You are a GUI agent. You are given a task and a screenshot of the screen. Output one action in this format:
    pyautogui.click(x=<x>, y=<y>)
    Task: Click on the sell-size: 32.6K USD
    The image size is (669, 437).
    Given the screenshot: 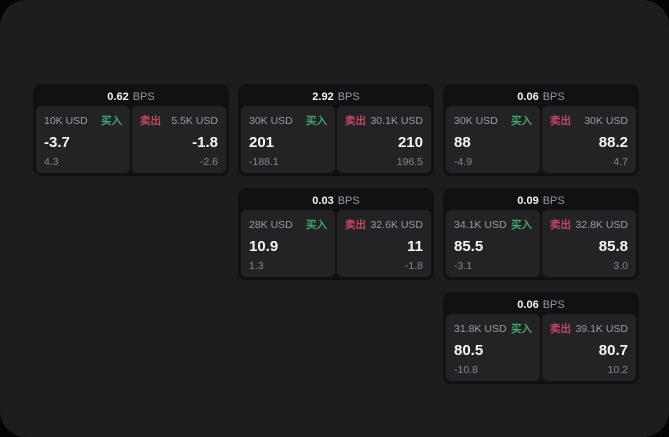 What is the action you would take?
    pyautogui.click(x=396, y=224)
    